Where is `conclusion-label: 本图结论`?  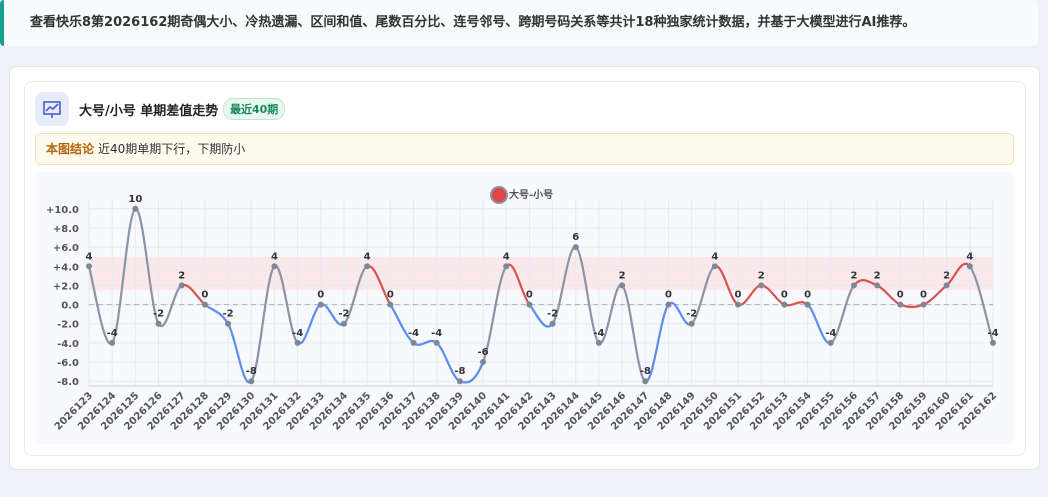 conclusion-label: 本图结论 is located at coordinates (70, 149).